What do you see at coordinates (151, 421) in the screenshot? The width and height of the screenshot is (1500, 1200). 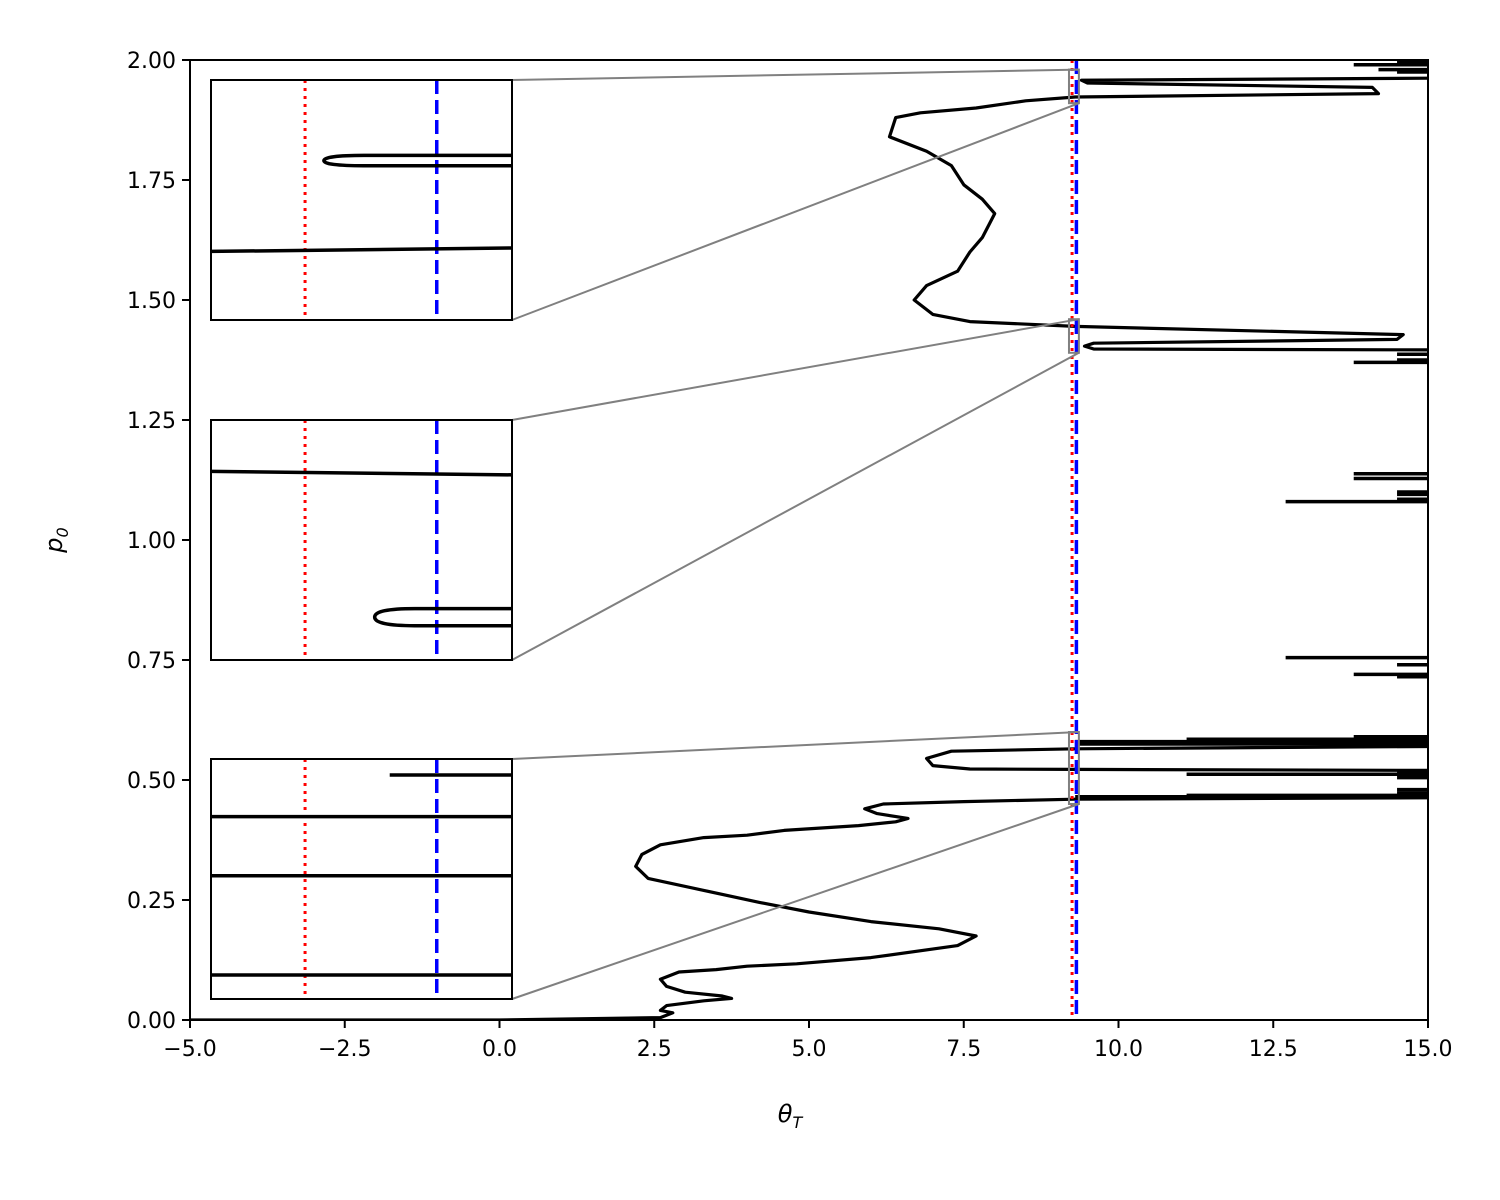 I see `y-tick-label: 1.25` at bounding box center [151, 421].